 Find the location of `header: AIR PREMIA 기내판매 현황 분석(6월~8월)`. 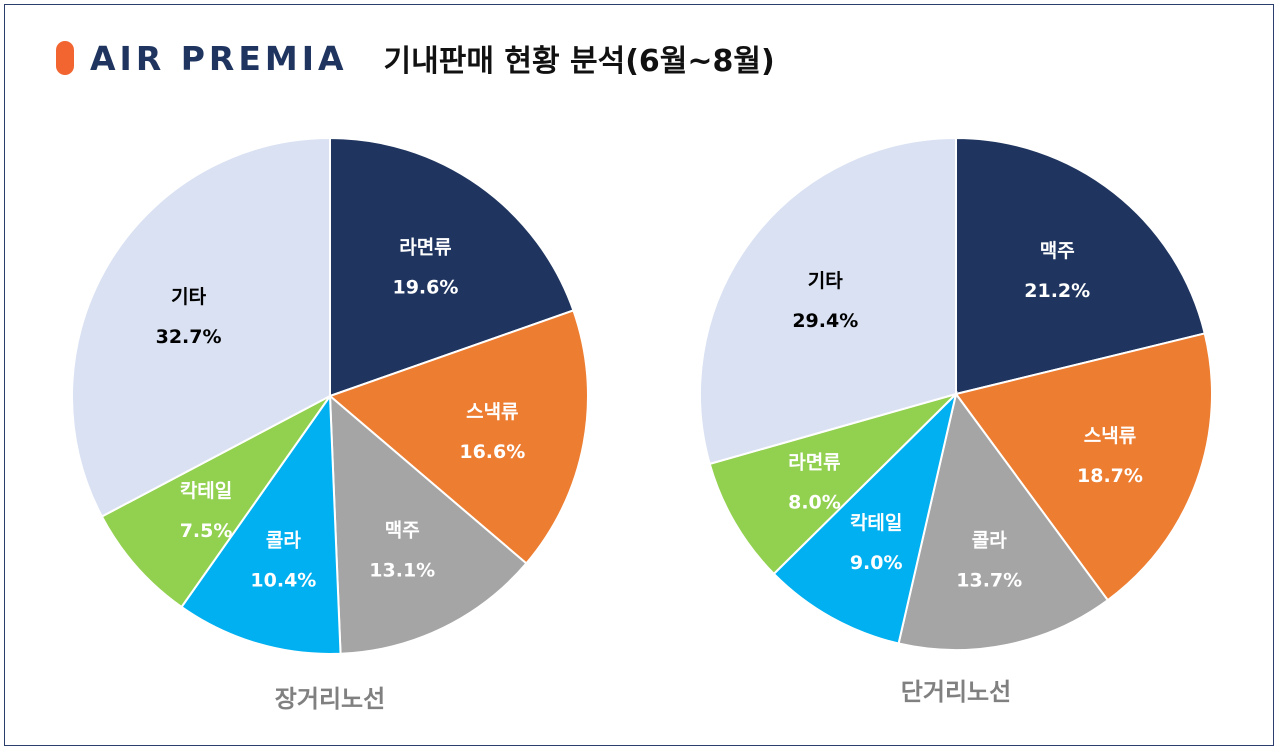

header: AIR PREMIA 기내판매 현황 분석(6월~8월) is located at coordinates (415, 58).